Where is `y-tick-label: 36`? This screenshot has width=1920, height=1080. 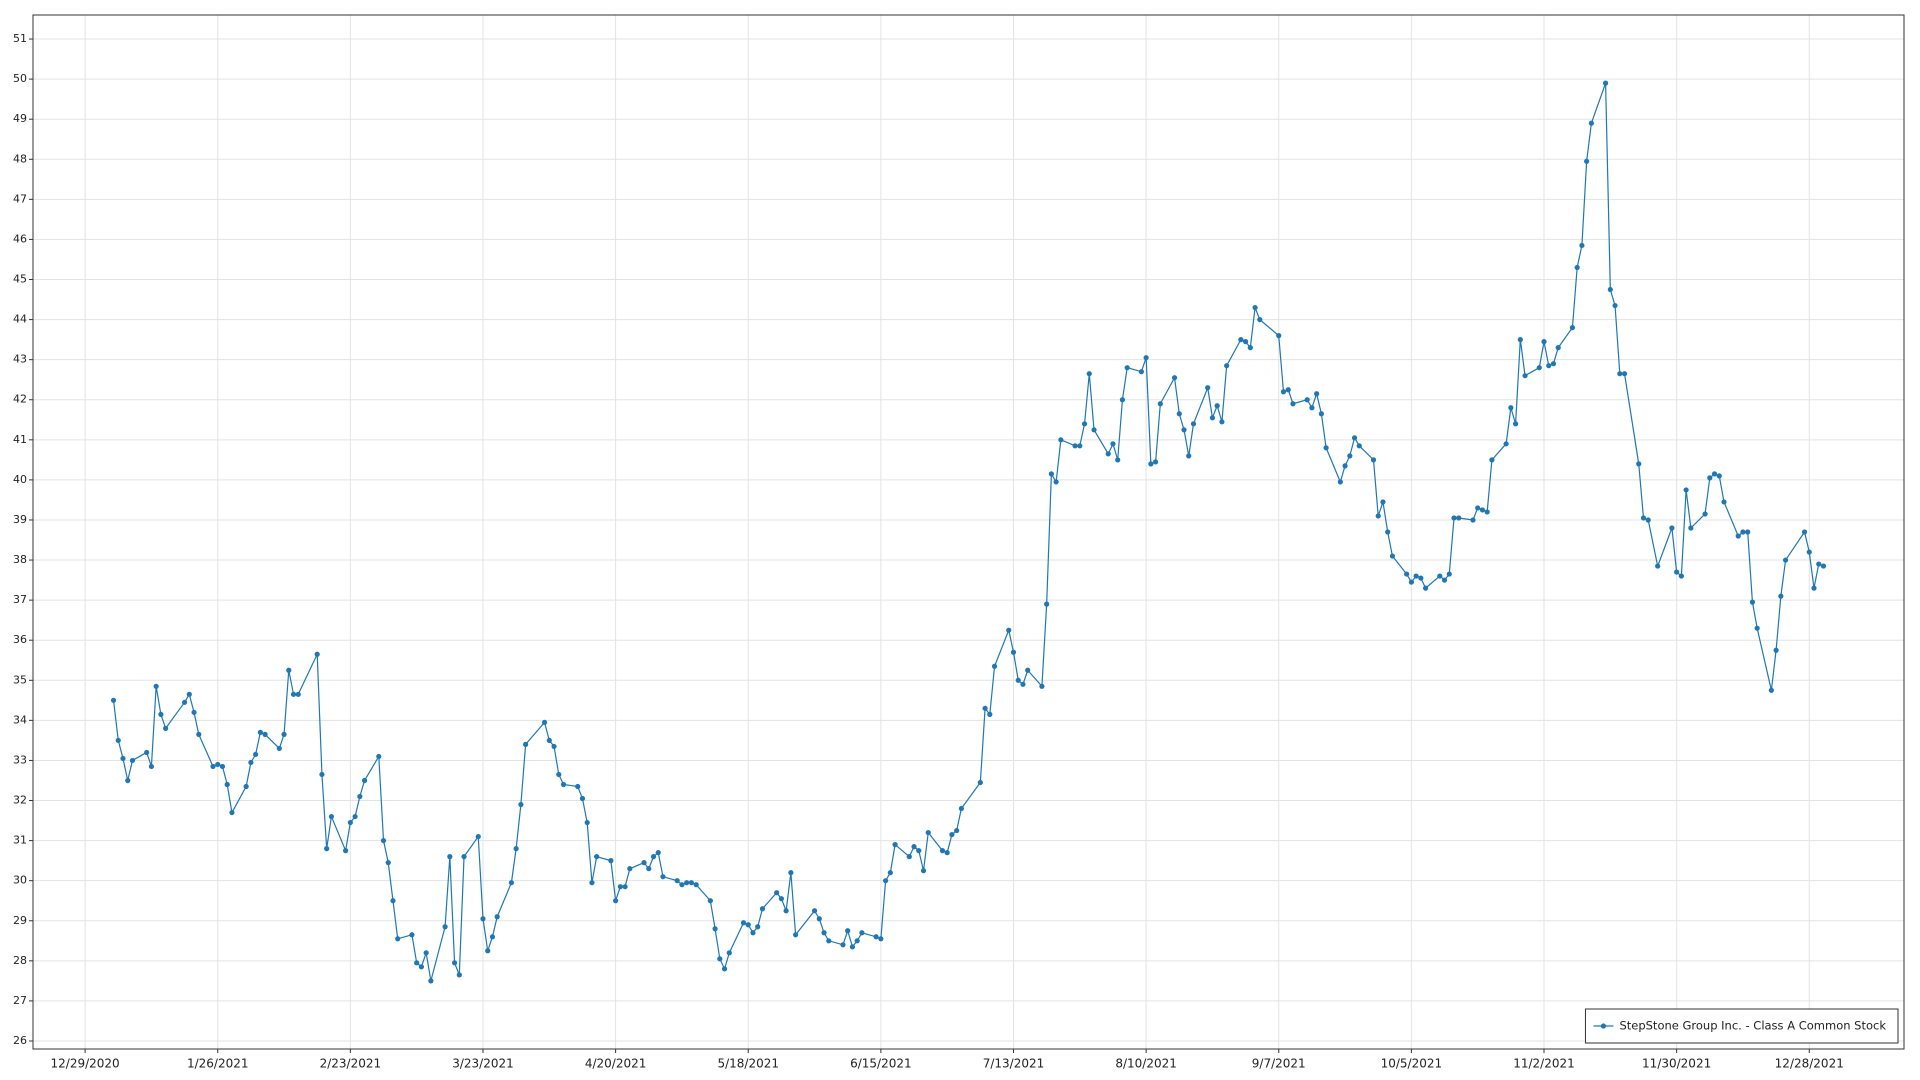 y-tick-label: 36 is located at coordinates (20, 639).